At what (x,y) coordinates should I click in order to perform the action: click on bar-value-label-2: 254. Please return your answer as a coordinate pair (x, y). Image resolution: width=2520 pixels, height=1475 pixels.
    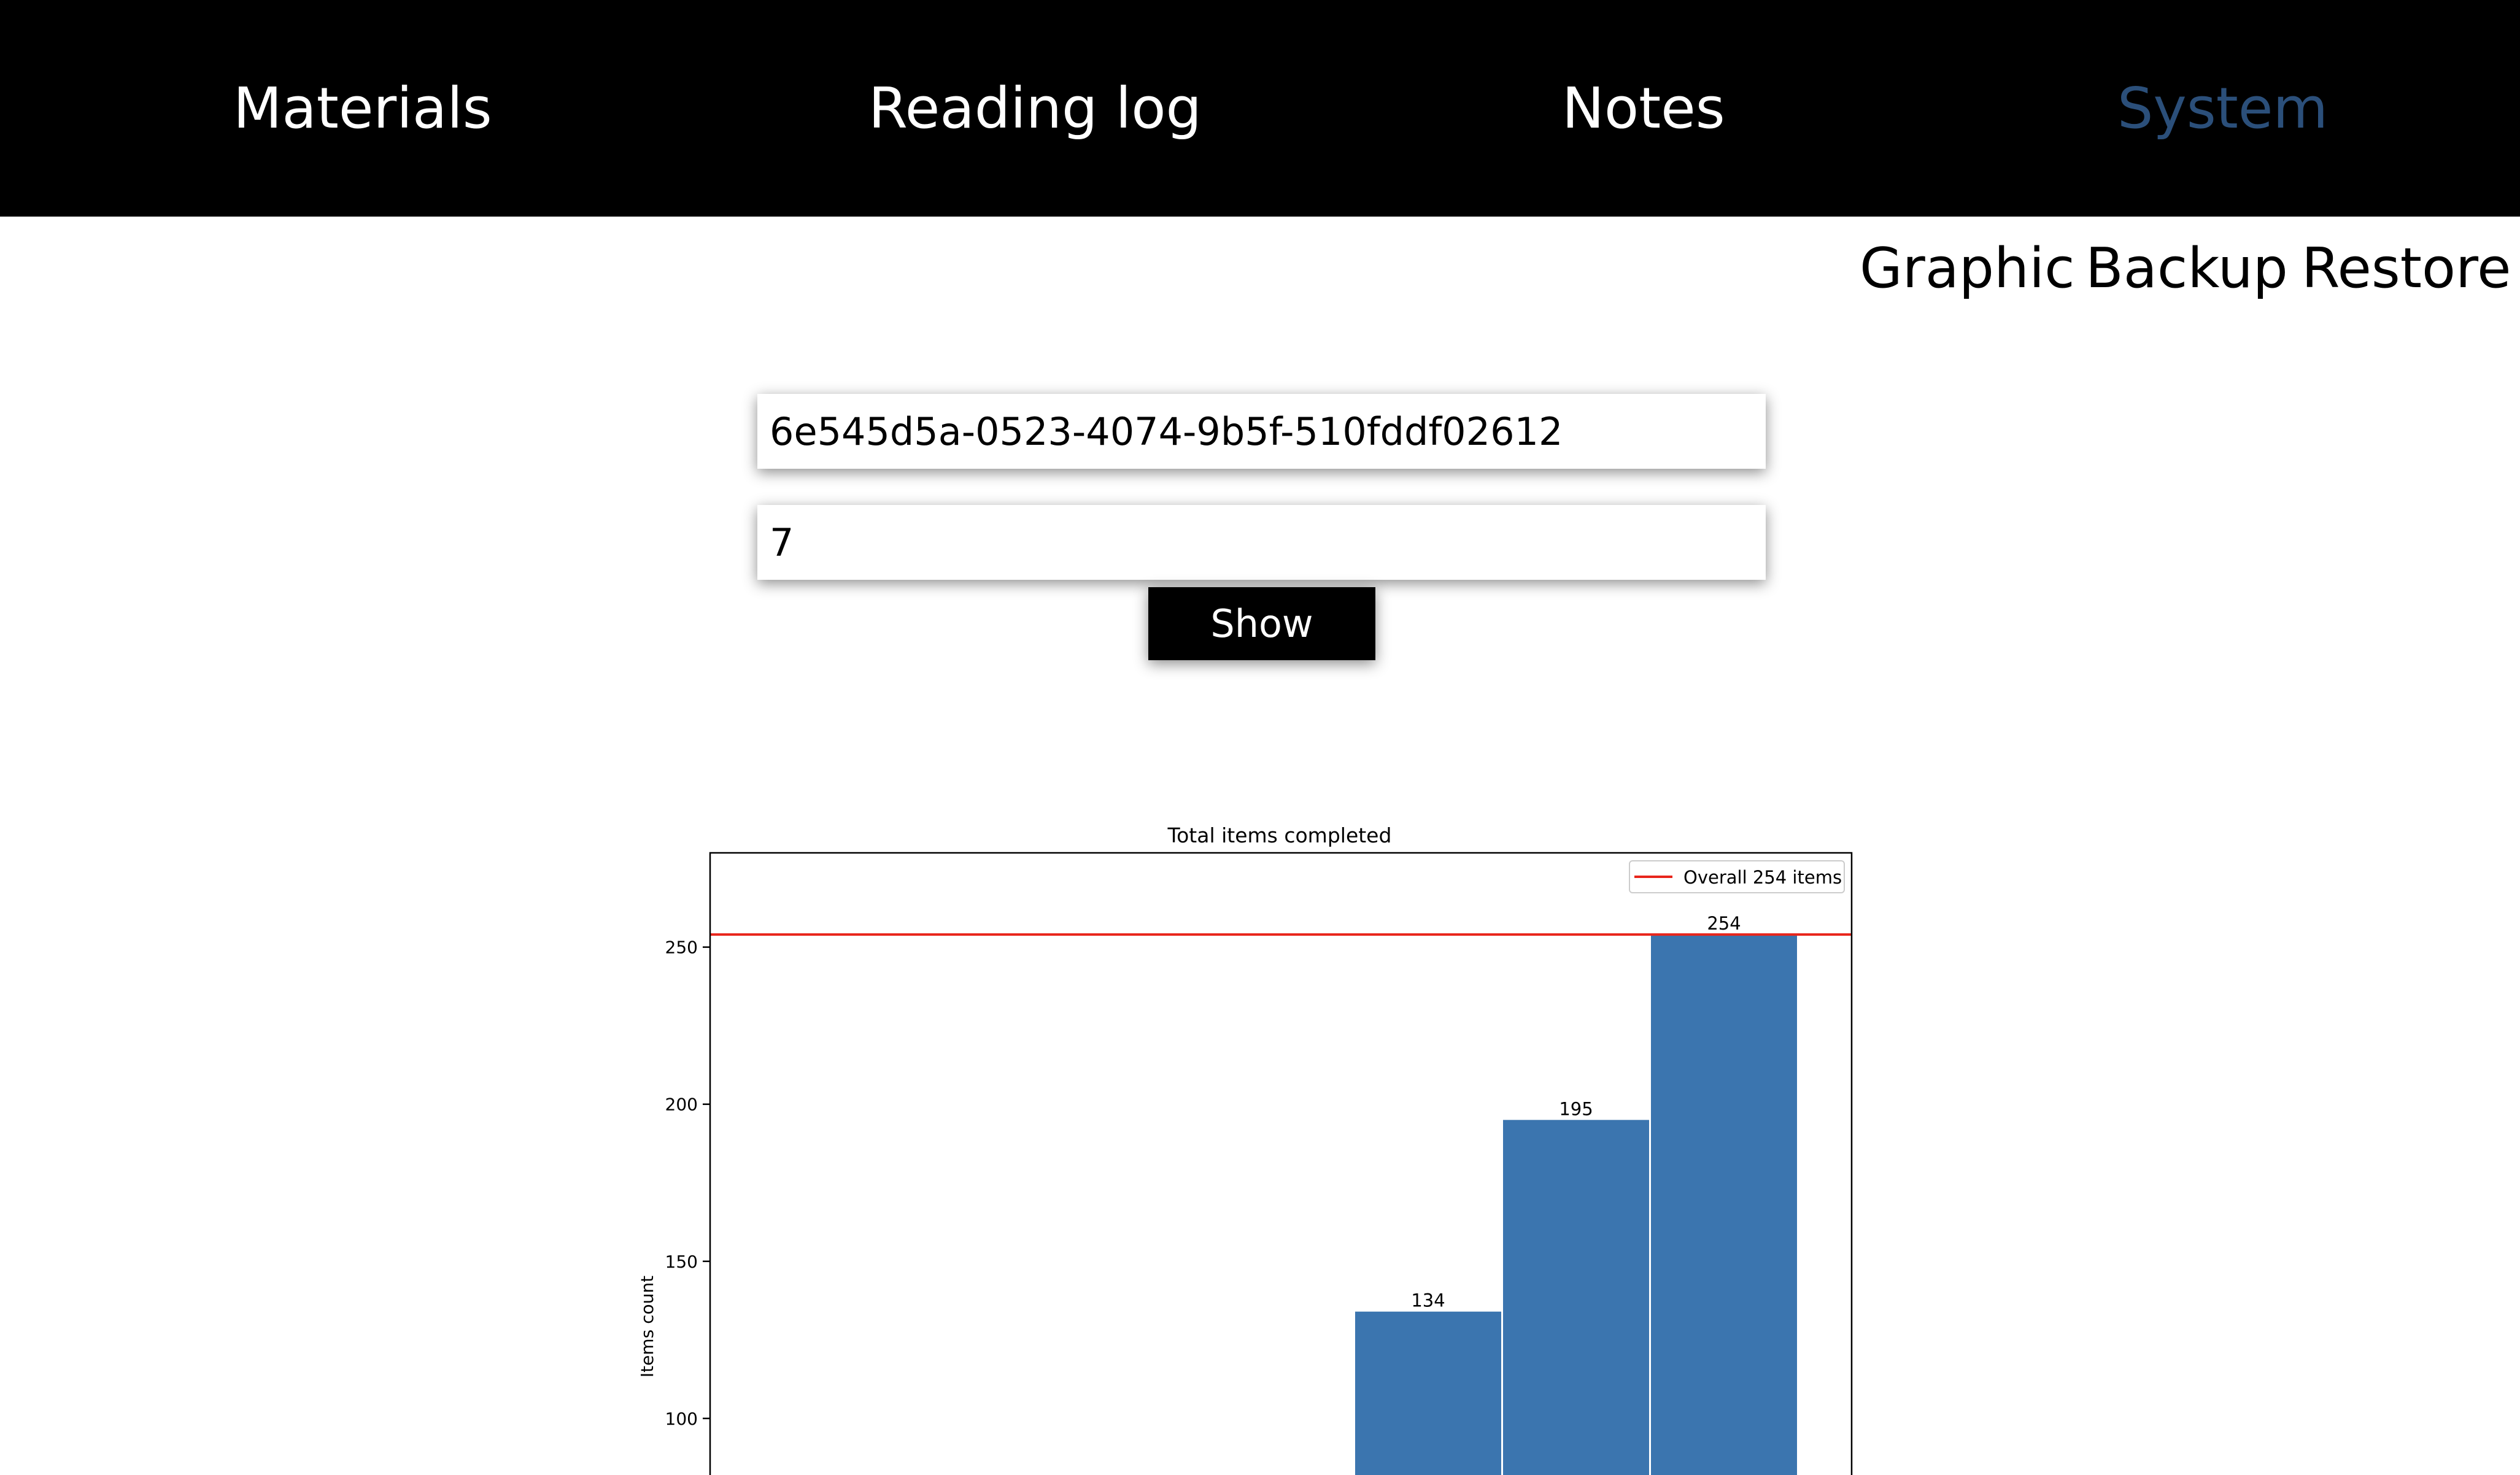
    Looking at the image, I should click on (1724, 923).